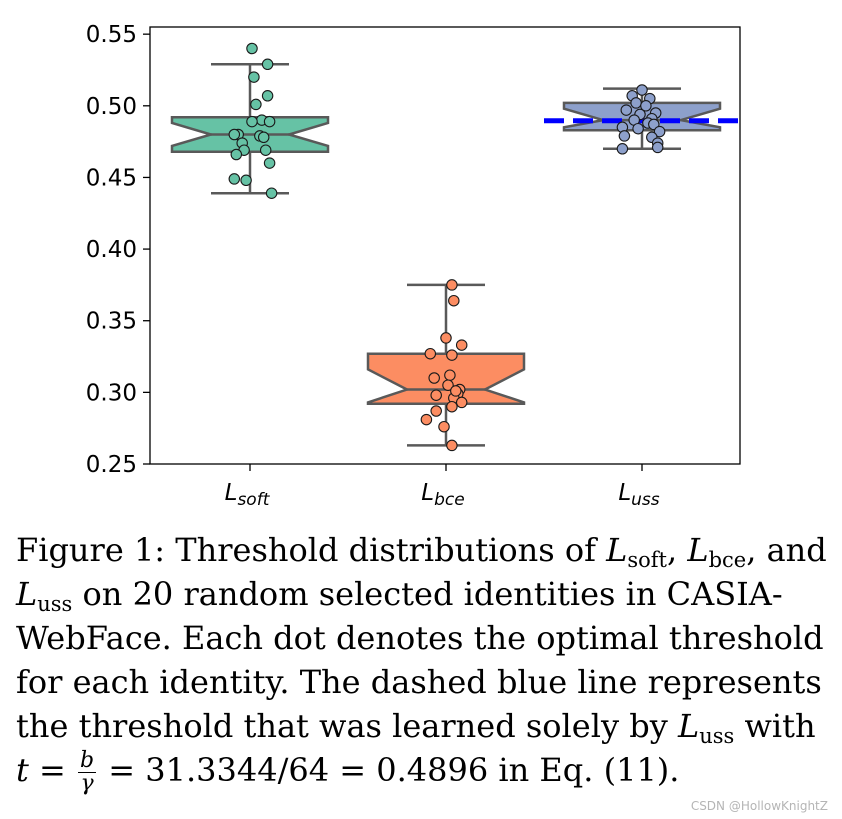 The image size is (842, 819). I want to click on y-tick-label: 0.35, so click(111, 322).